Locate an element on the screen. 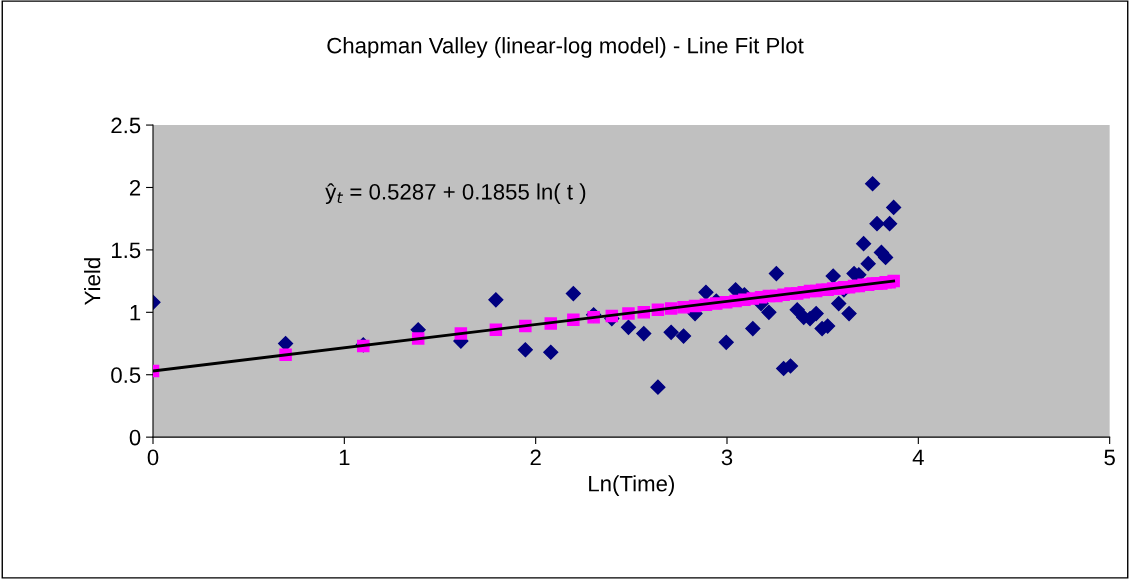  y-tick-label: 2.5 is located at coordinates (126, 125).